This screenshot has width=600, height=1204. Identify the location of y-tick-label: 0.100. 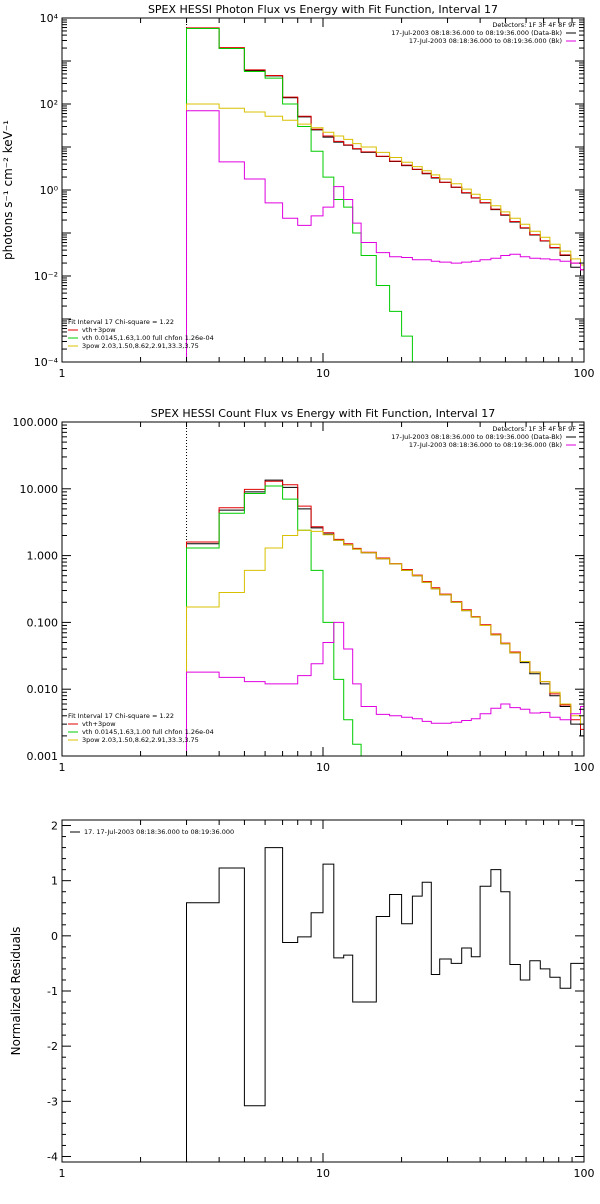
(43, 622).